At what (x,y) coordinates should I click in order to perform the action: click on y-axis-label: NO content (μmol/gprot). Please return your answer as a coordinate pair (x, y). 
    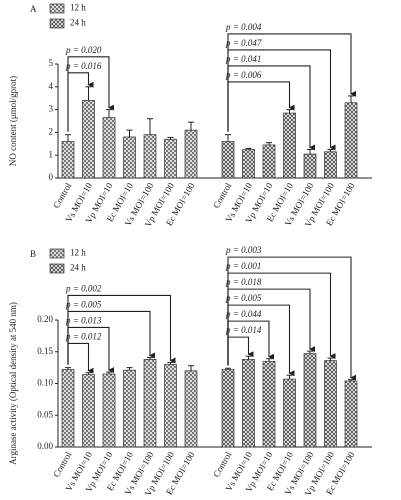
    Looking at the image, I should click on (13, 121).